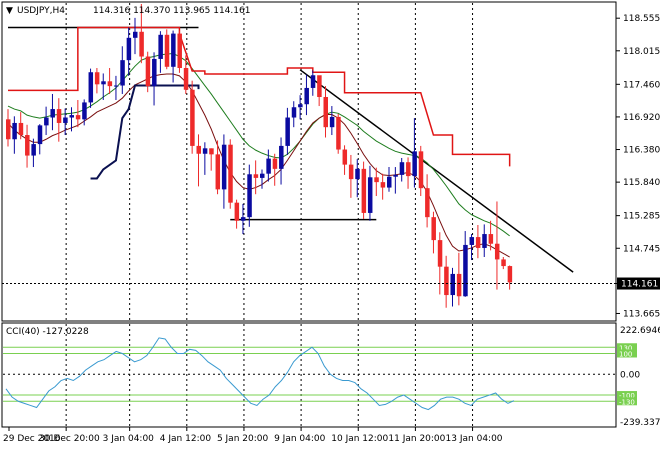  I want to click on time-tick-label: 4 Jan 12:00, so click(186, 439).